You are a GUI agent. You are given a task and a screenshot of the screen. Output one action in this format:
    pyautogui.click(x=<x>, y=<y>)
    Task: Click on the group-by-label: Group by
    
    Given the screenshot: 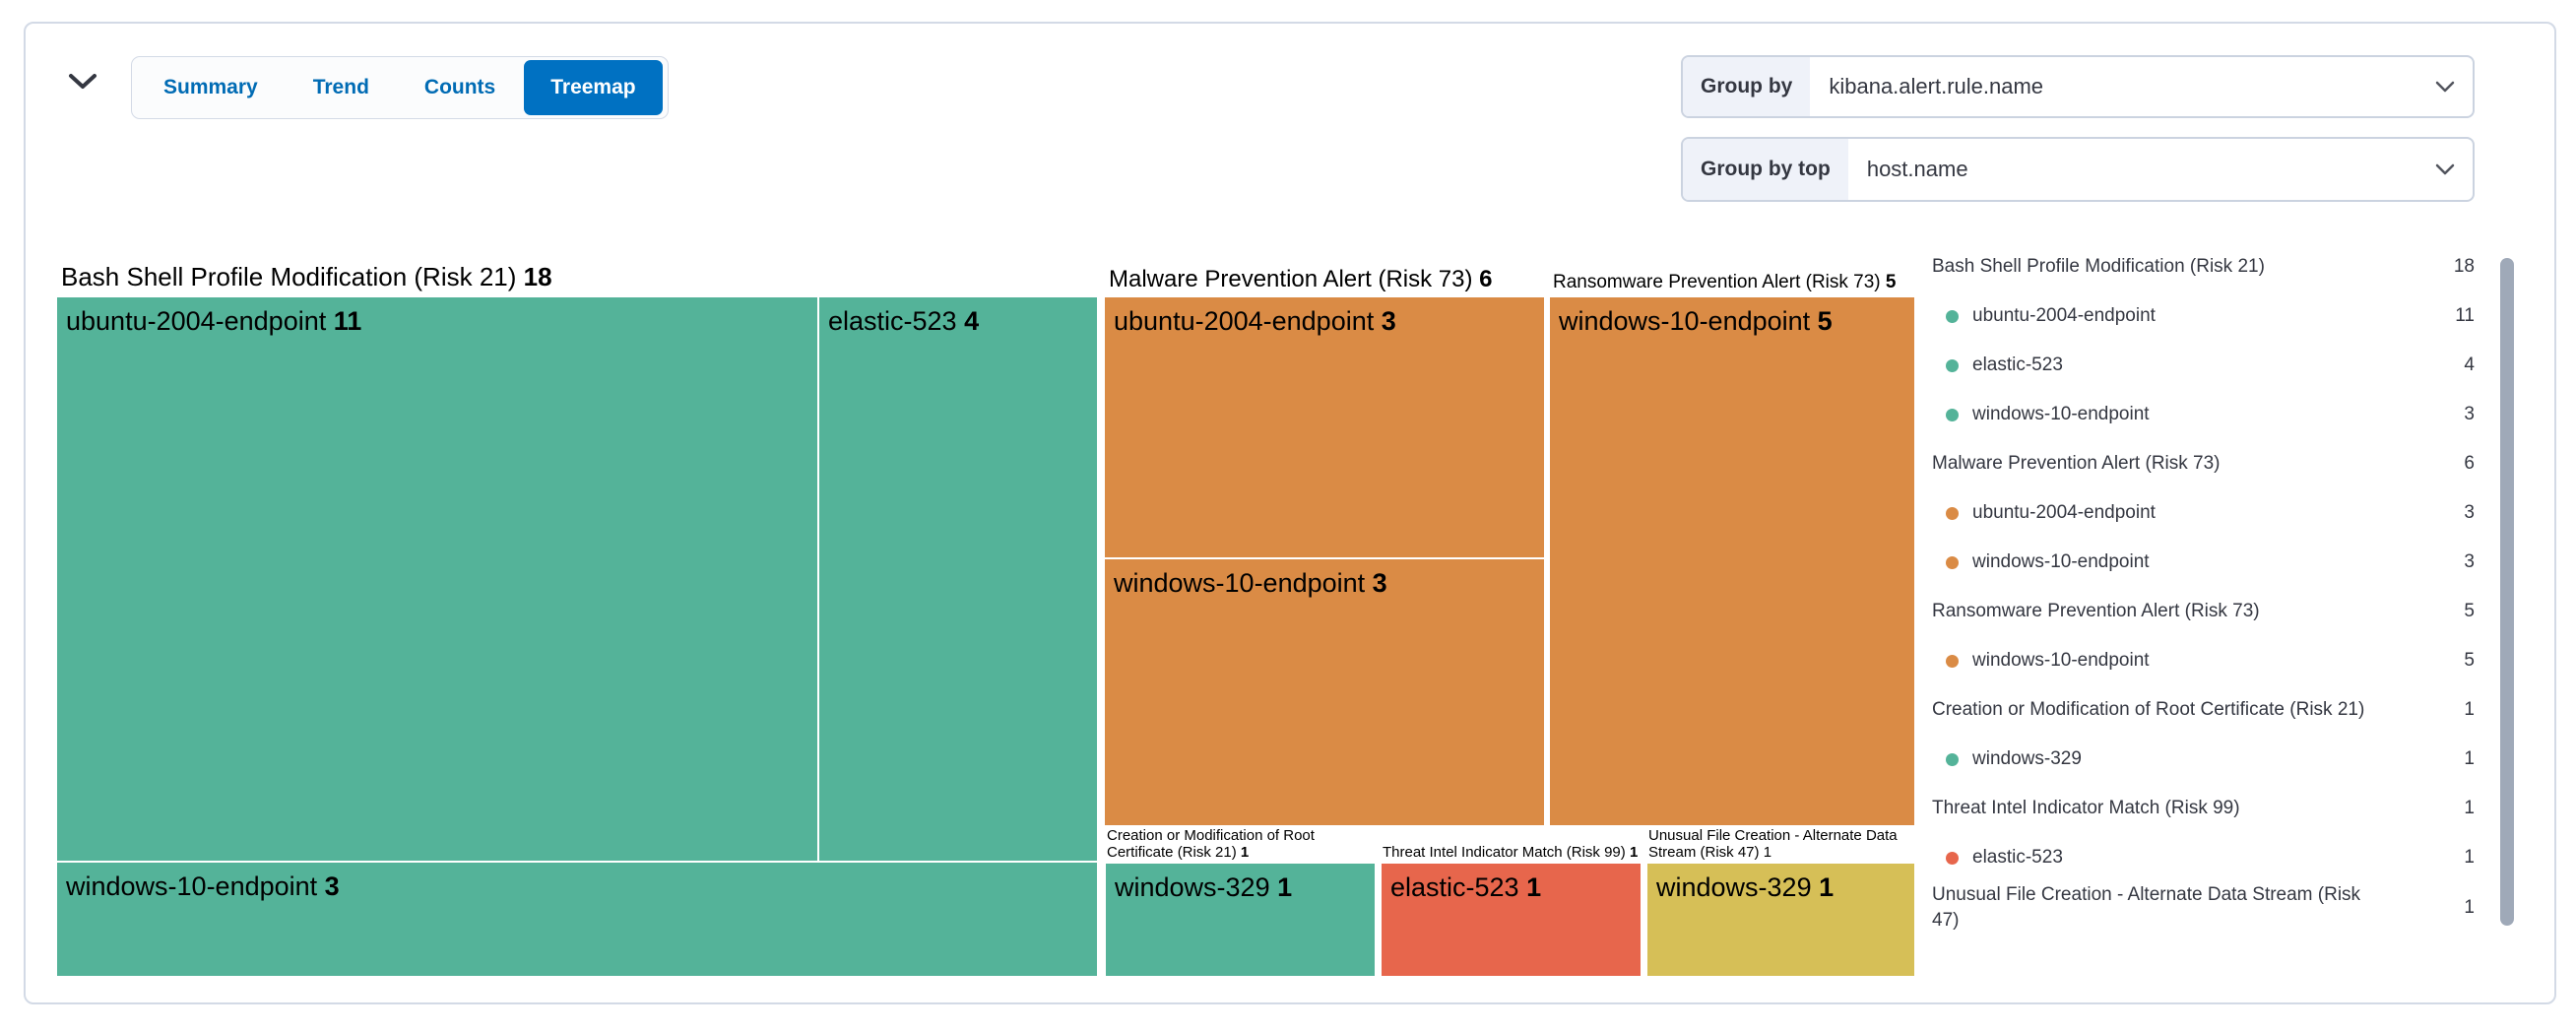 What is the action you would take?
    pyautogui.click(x=1747, y=86)
    